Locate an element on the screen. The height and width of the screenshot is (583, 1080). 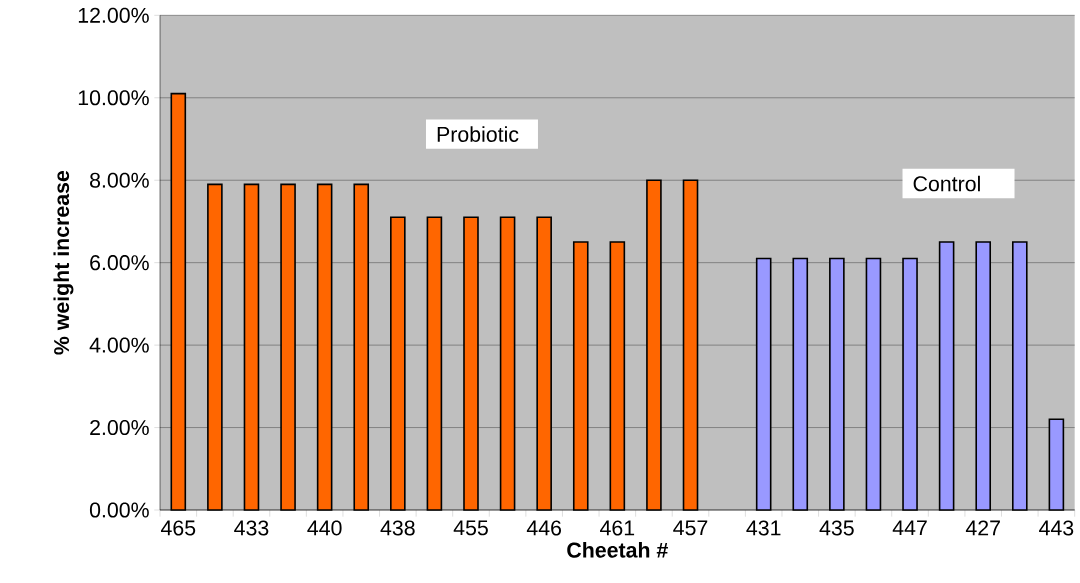
x-tick-label: 455 is located at coordinates (470, 528).